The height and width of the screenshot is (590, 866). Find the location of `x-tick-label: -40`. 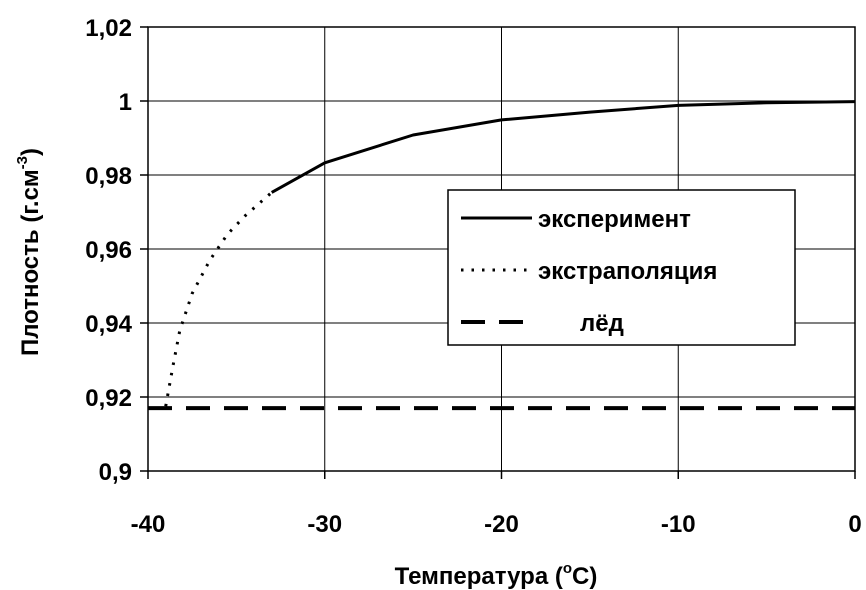

x-tick-label: -40 is located at coordinates (148, 524).